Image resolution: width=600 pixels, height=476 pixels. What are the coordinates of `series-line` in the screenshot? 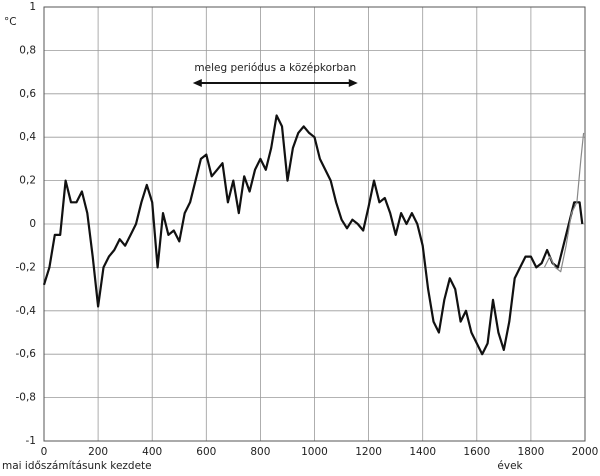 It's located at (564, 202).